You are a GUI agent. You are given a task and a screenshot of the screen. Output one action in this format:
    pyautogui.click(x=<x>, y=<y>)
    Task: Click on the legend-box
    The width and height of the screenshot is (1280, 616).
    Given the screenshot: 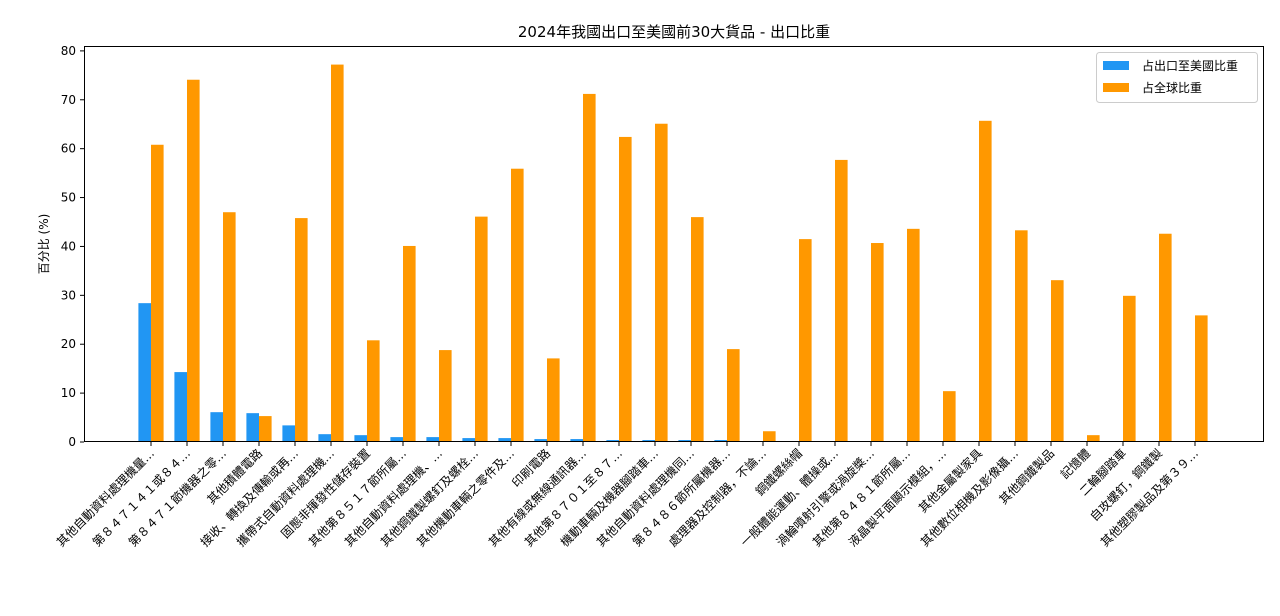 What is the action you would take?
    pyautogui.click(x=1177, y=77)
    